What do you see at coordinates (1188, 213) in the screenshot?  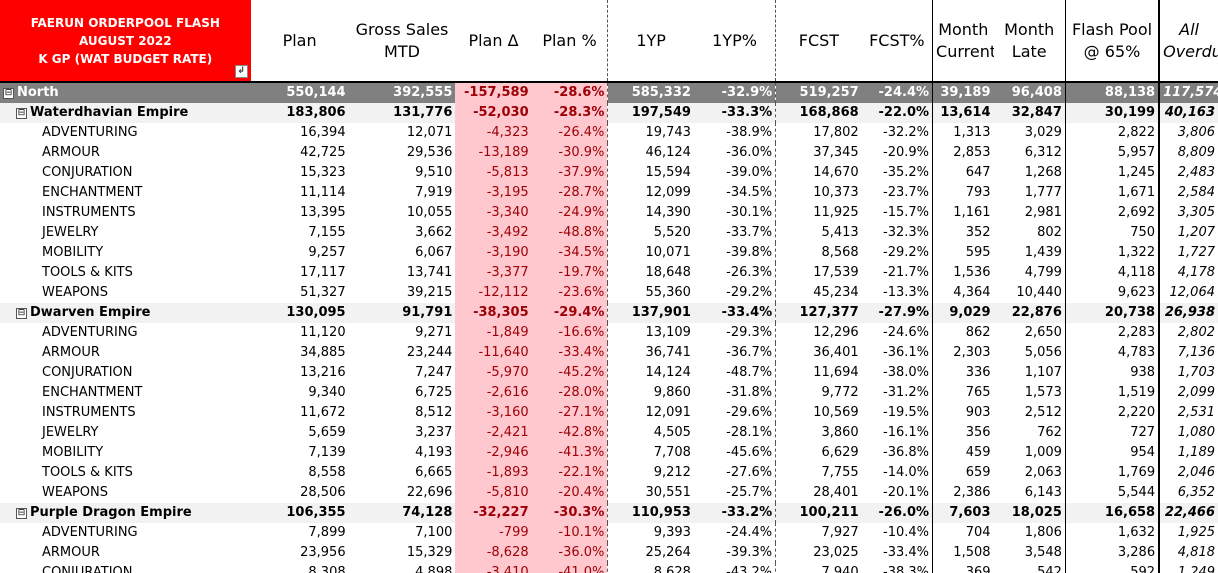 I see `cell-all-overdue: 3,305` at bounding box center [1188, 213].